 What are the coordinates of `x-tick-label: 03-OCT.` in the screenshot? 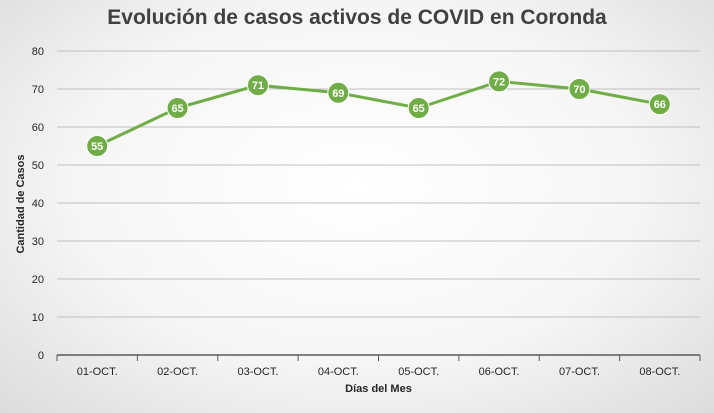 It's located at (257, 372).